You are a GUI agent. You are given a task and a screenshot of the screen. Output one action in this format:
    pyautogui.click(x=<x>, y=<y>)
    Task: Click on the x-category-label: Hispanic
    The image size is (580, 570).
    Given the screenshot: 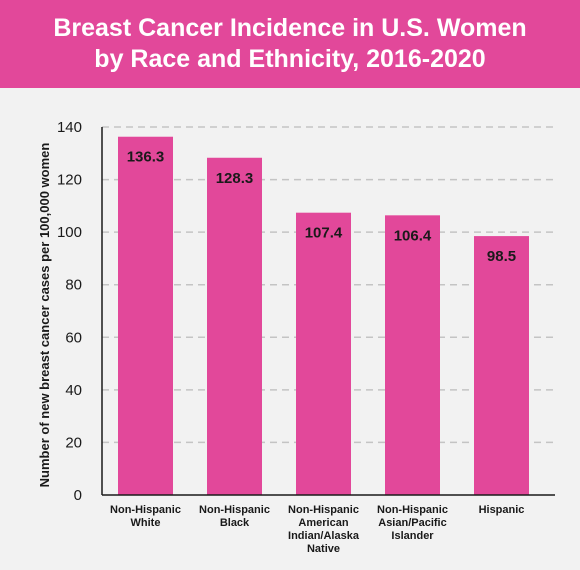 What is the action you would take?
    pyautogui.click(x=502, y=510)
    